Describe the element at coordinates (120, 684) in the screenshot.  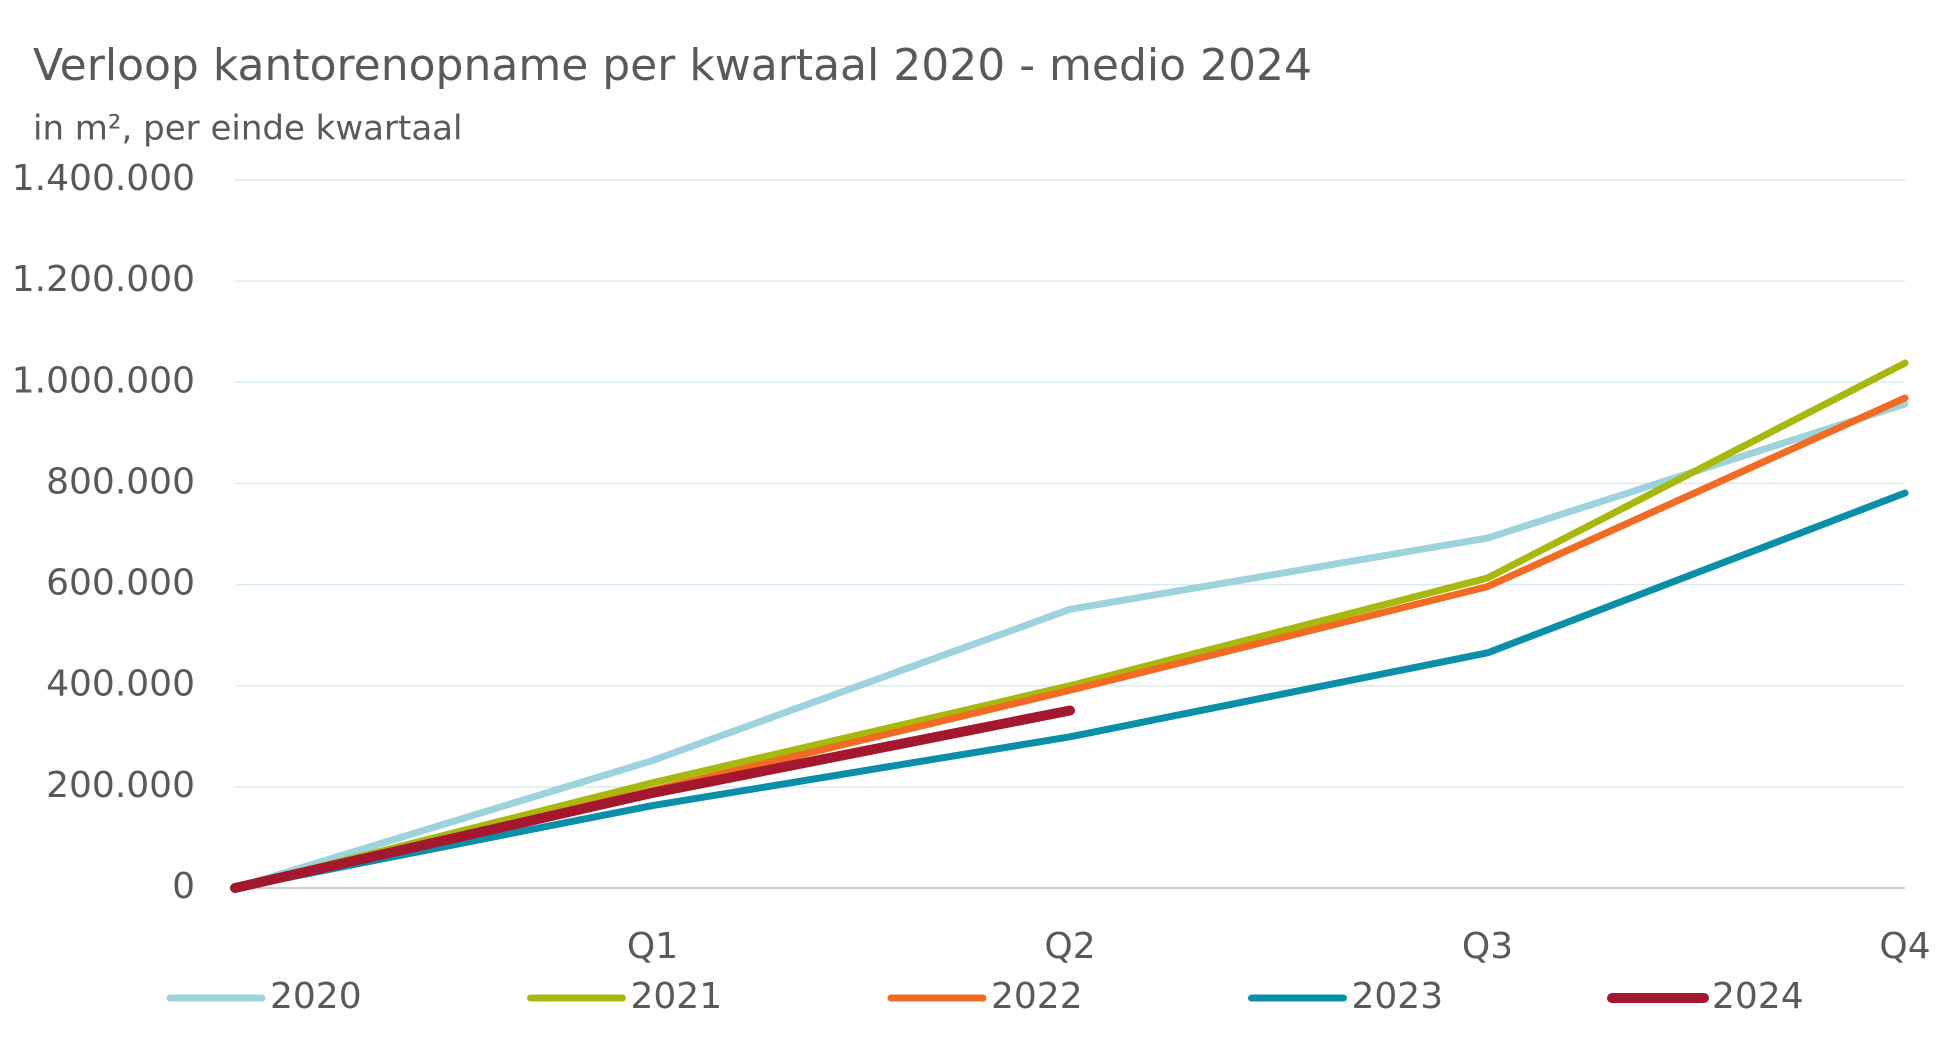
I see `y-tick-label: 400.000` at that location.